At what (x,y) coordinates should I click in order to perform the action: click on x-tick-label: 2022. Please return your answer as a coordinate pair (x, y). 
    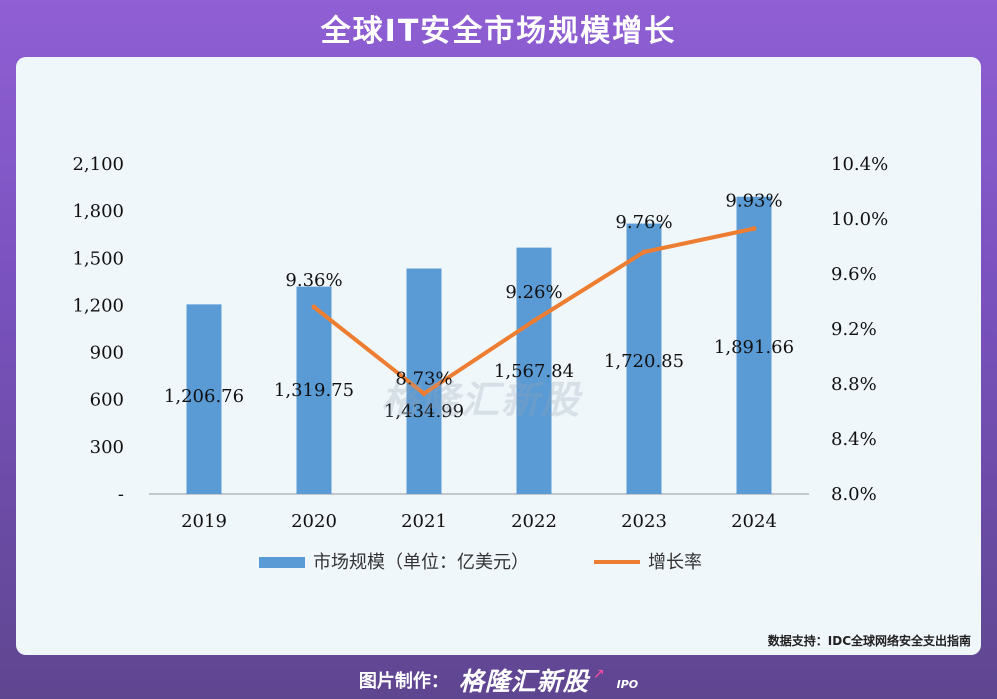
    Looking at the image, I should click on (534, 521).